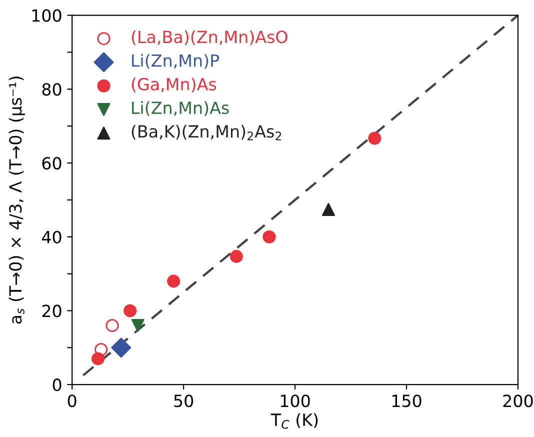 The height and width of the screenshot is (437, 534). Describe the element at coordinates (52, 237) in the screenshot. I see `y-tick-label: 40` at that location.